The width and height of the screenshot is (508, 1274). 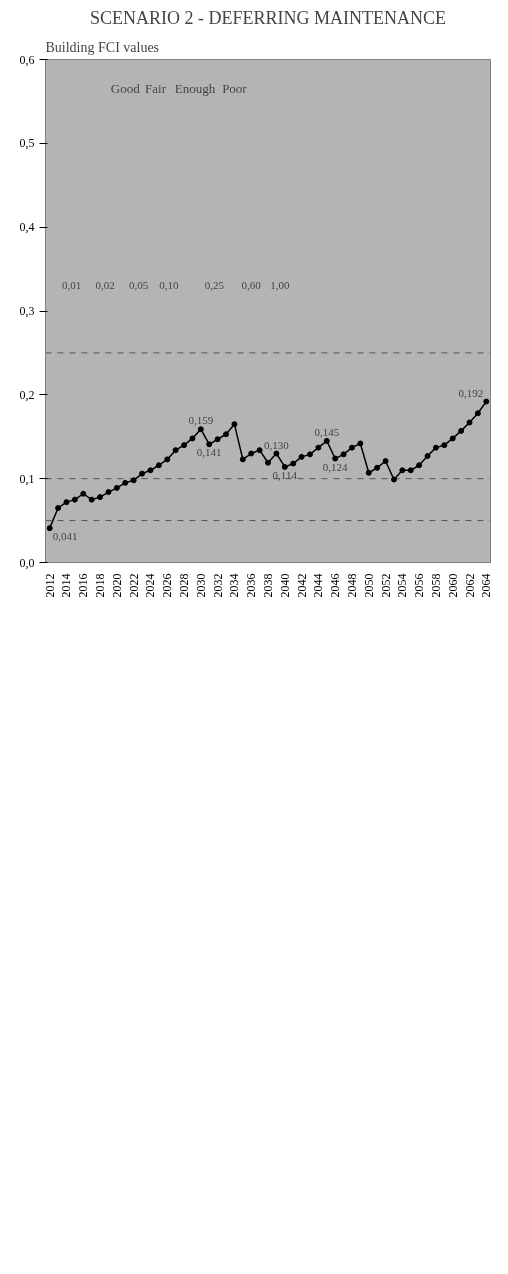 I want to click on x-tick-label: 2028, so click(x=184, y=585).